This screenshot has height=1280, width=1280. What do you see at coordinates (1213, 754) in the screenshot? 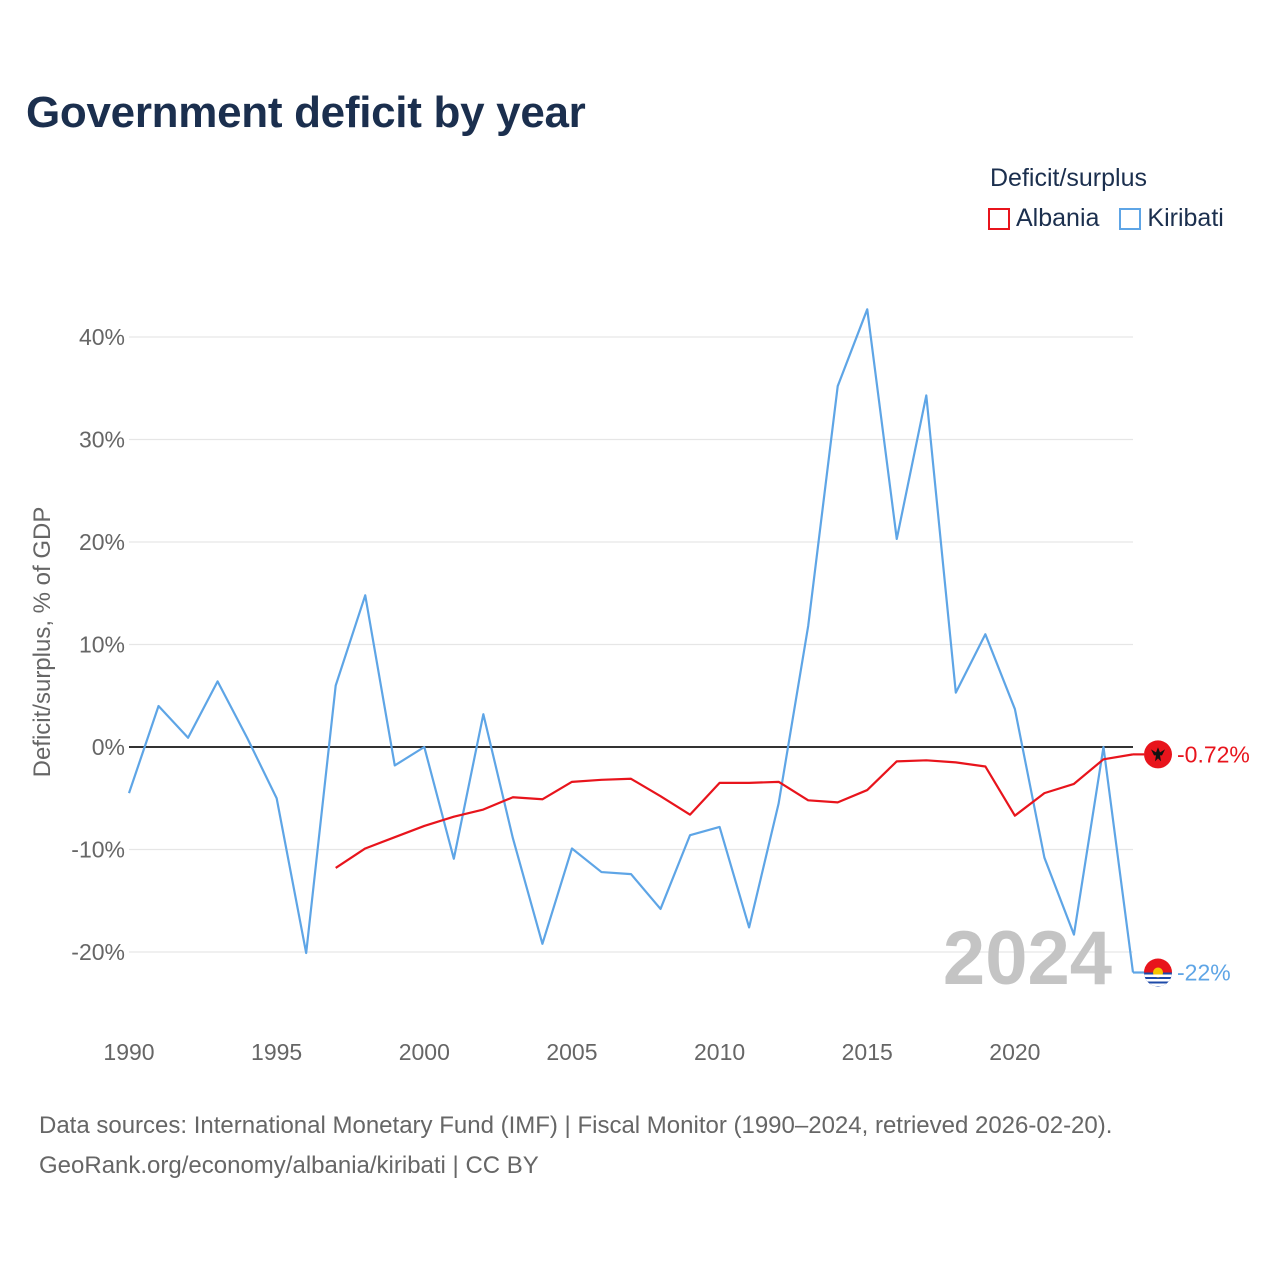
I see `series-end-label-albania: -0.72%` at bounding box center [1213, 754].